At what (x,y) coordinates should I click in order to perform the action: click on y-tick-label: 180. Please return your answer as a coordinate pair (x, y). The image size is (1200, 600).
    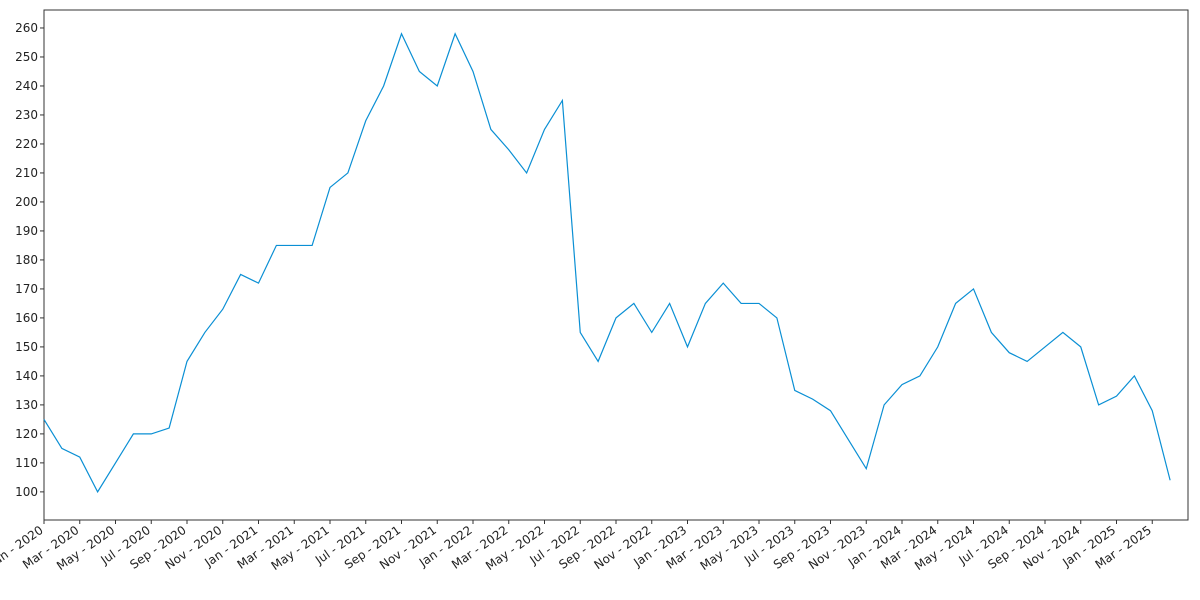
    Looking at the image, I should click on (26, 260).